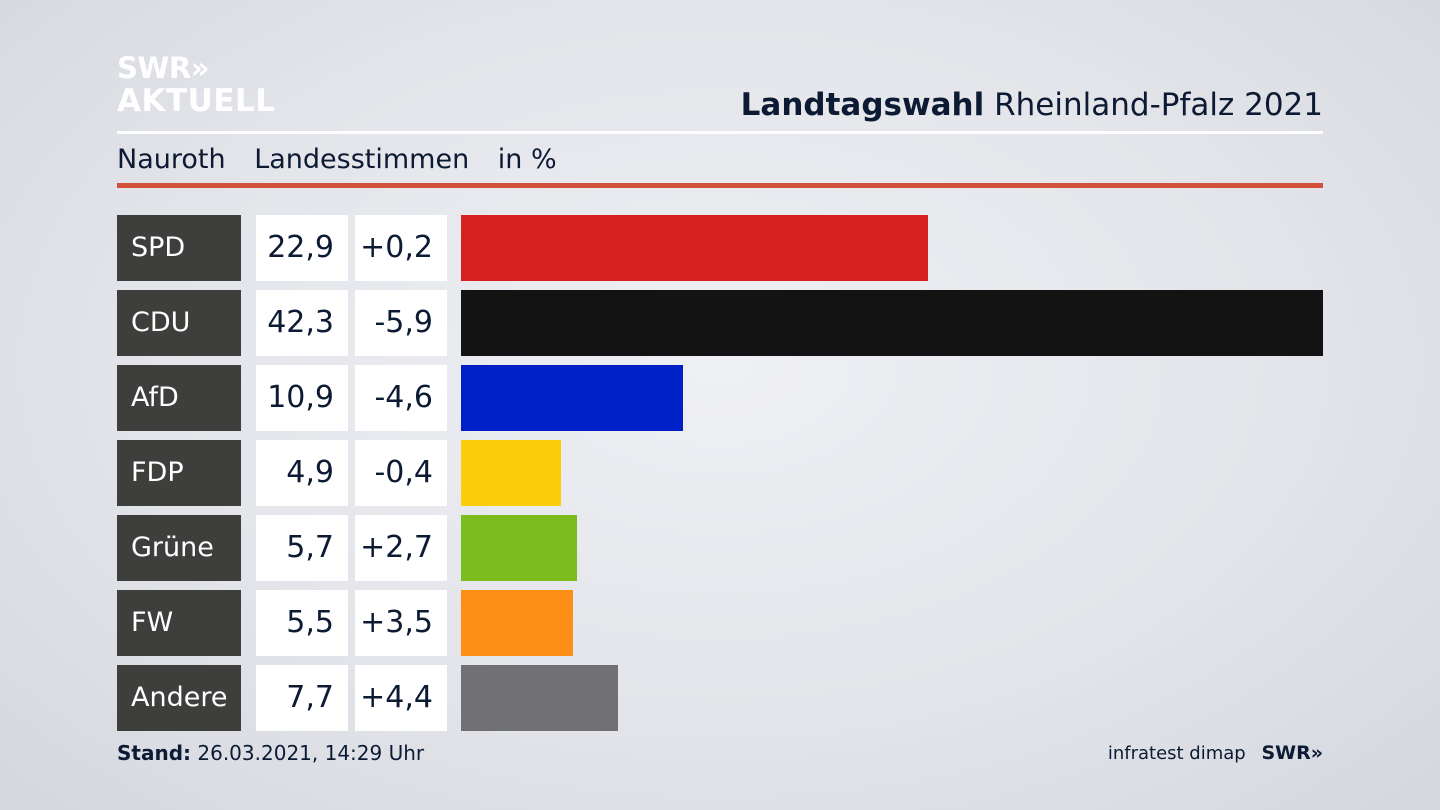 Image resolution: width=1440 pixels, height=810 pixels. What do you see at coordinates (401, 548) in the screenshot?
I see `change-label: +2,7` at bounding box center [401, 548].